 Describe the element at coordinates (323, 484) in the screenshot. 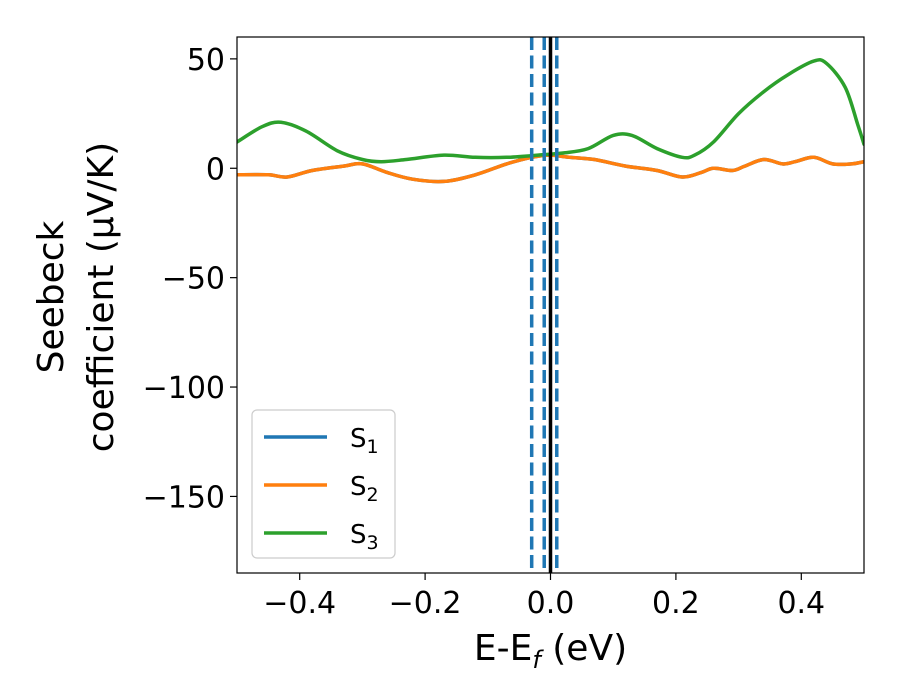

I see `legend: S1 S2 S3` at that location.